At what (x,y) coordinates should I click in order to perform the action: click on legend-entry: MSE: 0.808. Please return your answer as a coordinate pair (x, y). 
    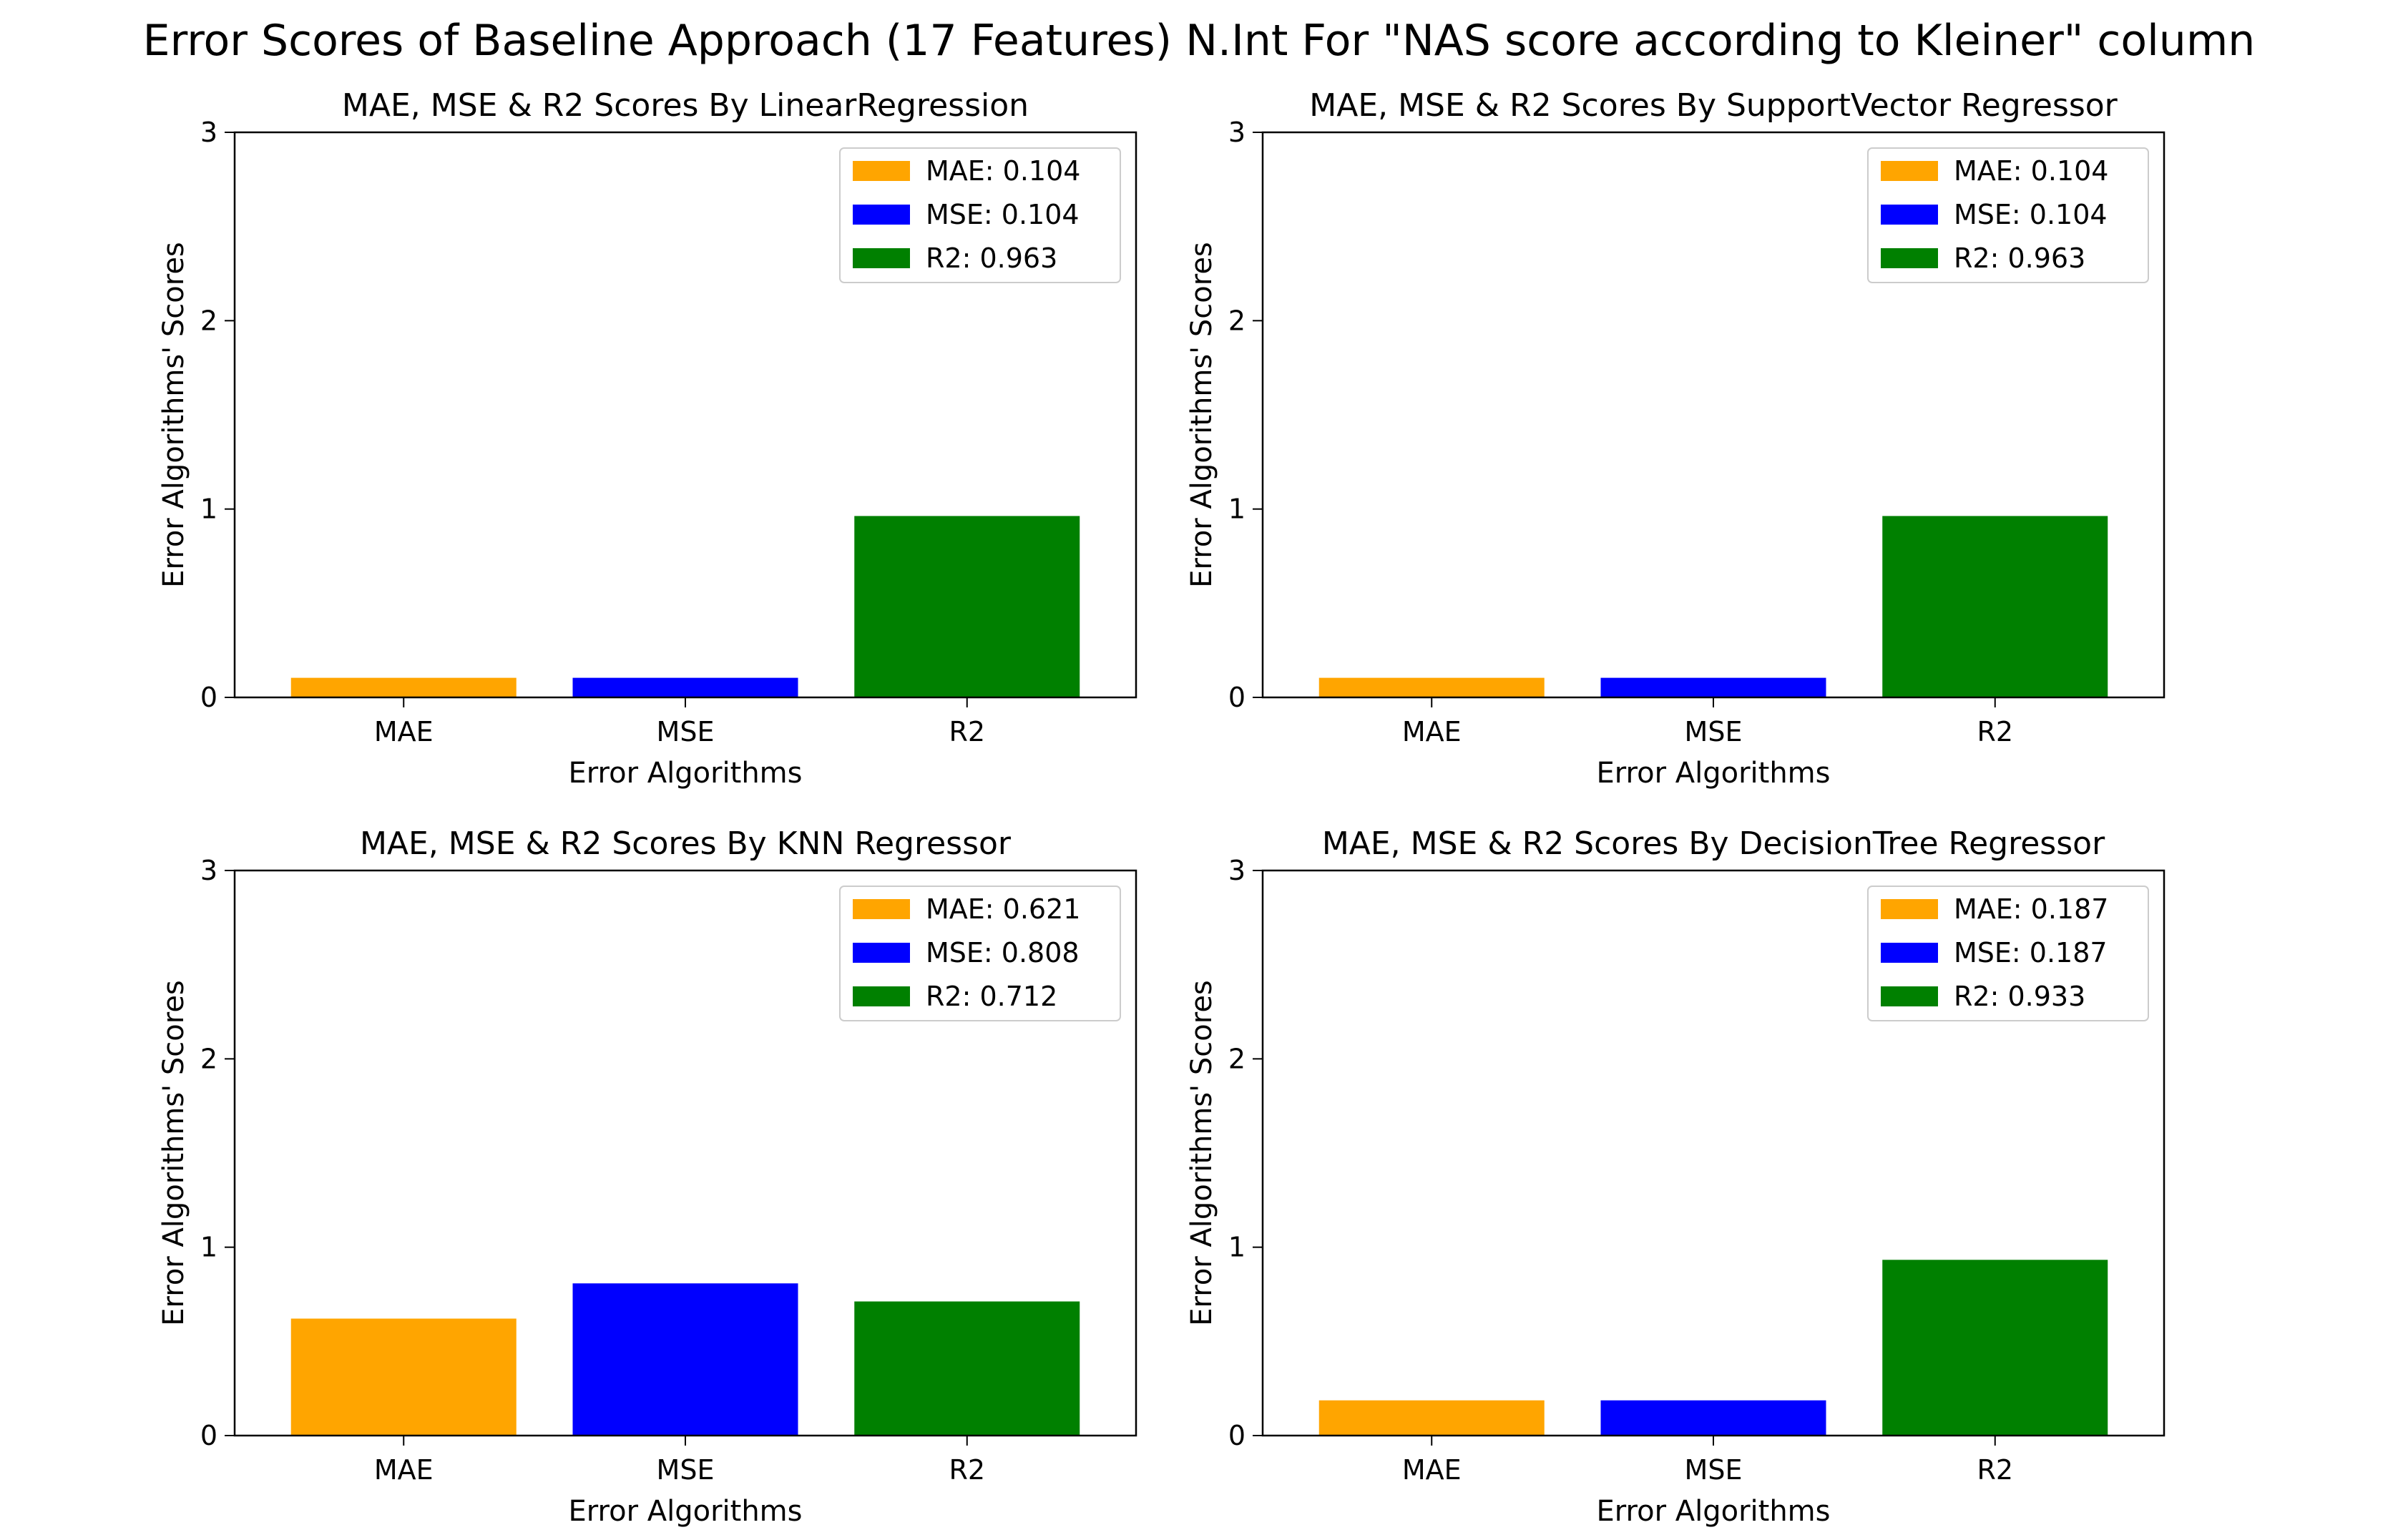
    Looking at the image, I should click on (1003, 952).